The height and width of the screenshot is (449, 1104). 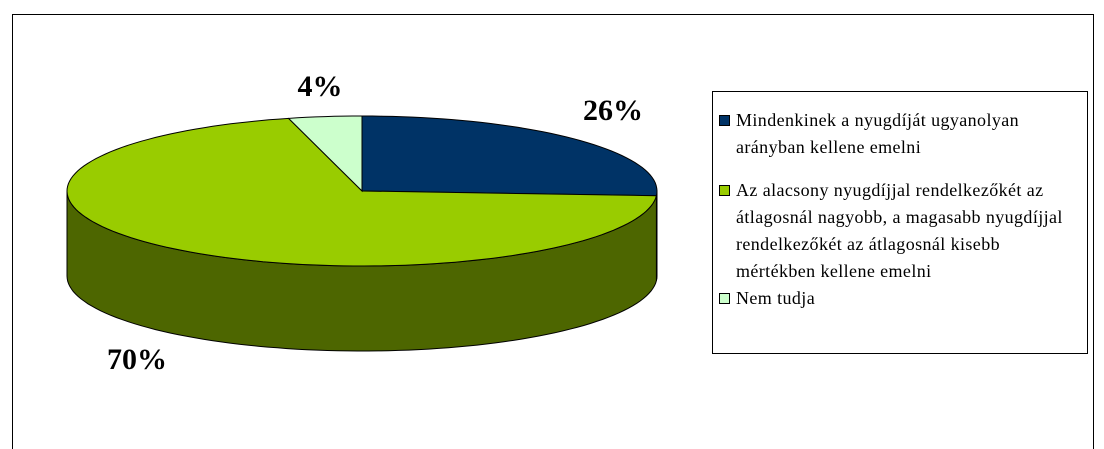 What do you see at coordinates (776, 298) in the screenshot?
I see `legend-label: Nem tudja` at bounding box center [776, 298].